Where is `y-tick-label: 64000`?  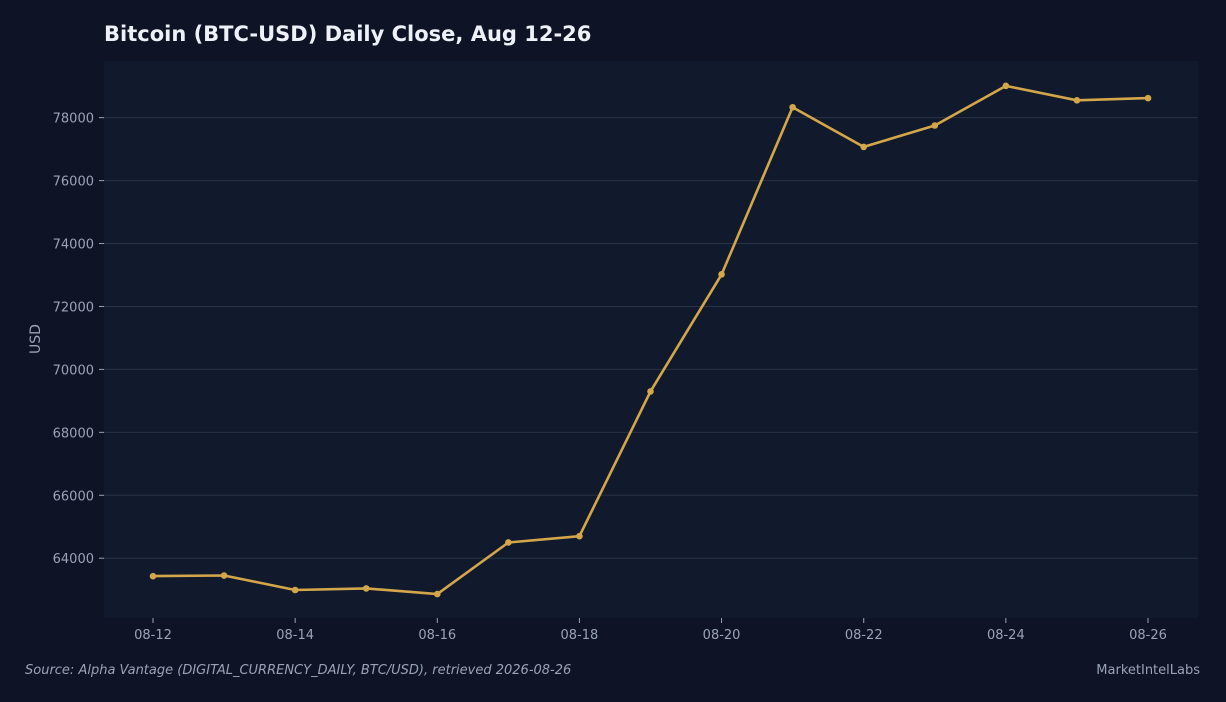
y-tick-label: 64000 is located at coordinates (73, 559).